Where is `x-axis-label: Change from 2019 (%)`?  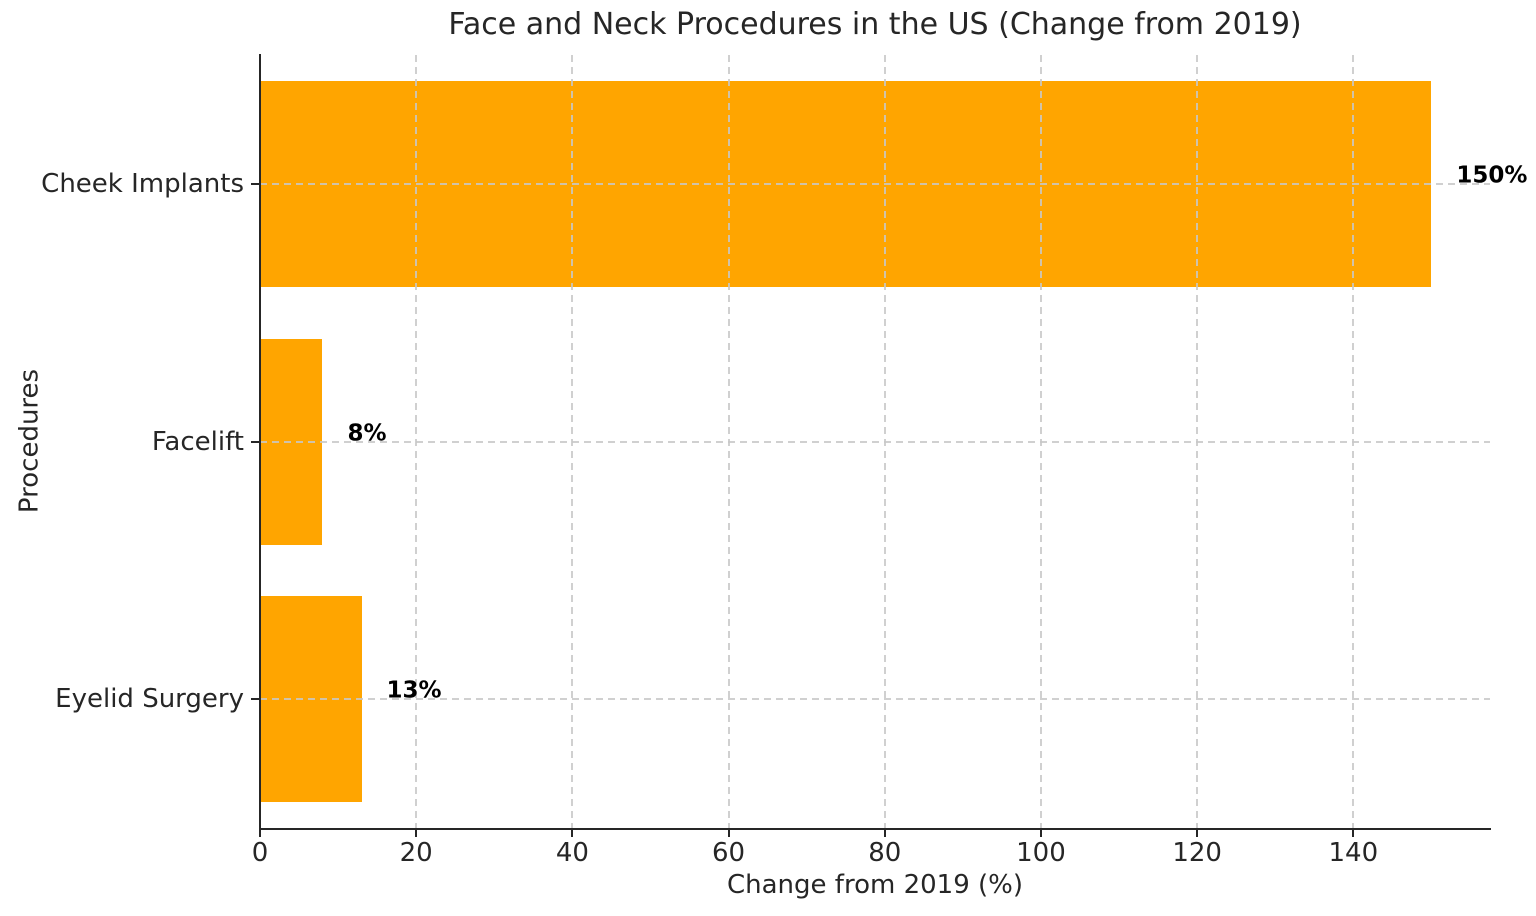
x-axis-label: Change from 2019 (%) is located at coordinates (875, 885).